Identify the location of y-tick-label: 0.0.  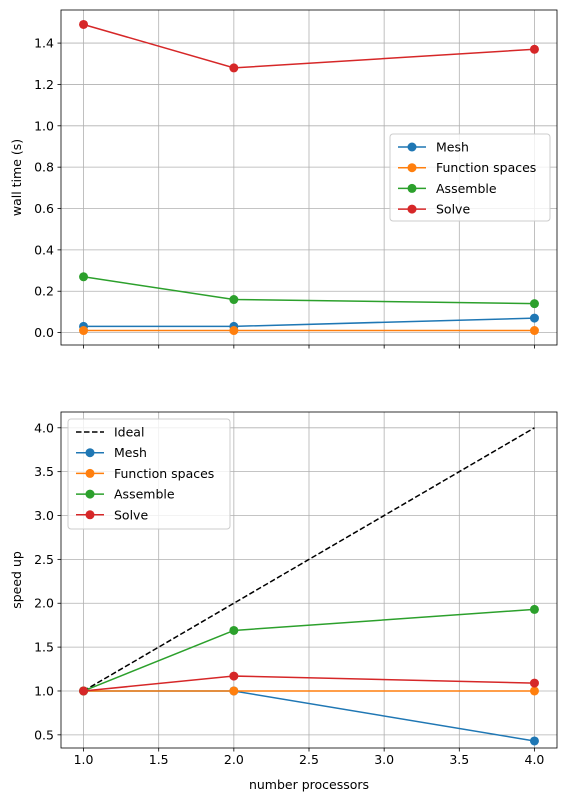
(44, 332).